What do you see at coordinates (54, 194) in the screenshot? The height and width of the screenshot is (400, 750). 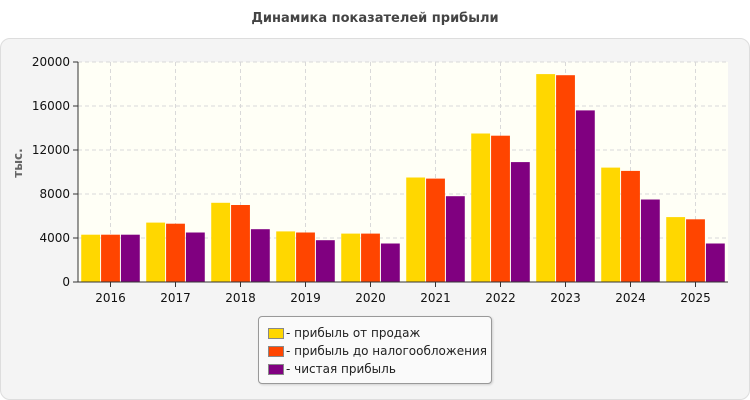 I see `y-tick-label: 8000` at bounding box center [54, 194].